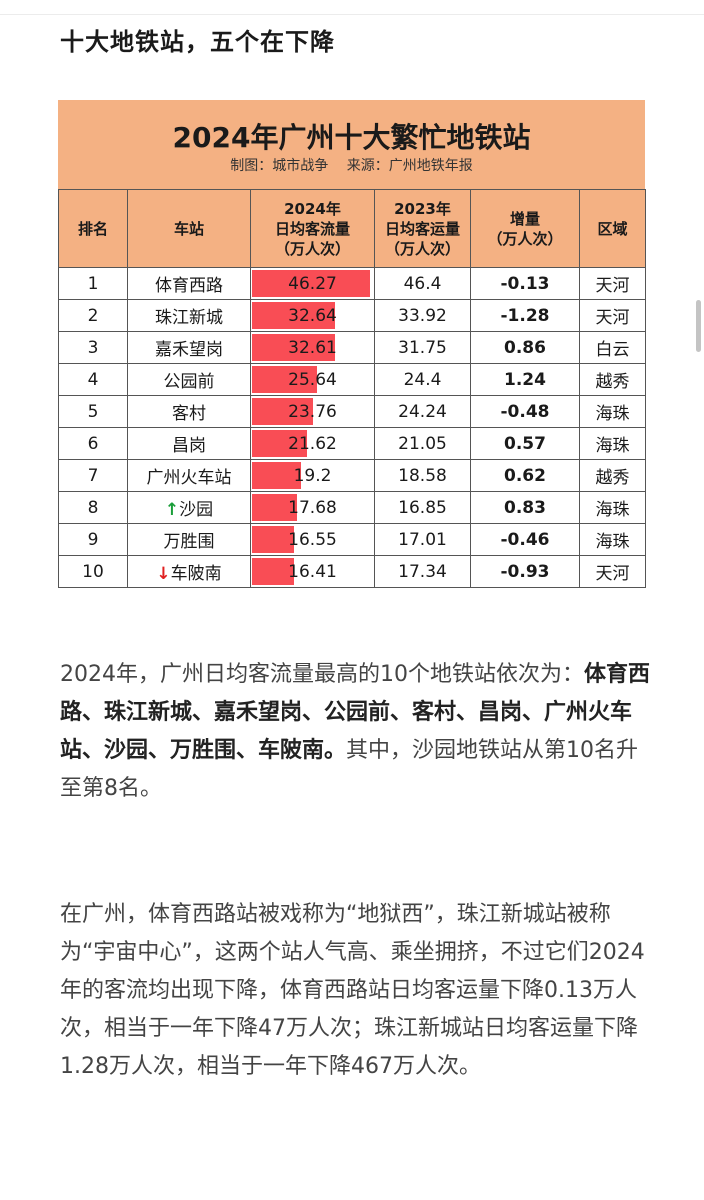 Image resolution: width=704 pixels, height=1200 pixels. Describe the element at coordinates (93, 507) in the screenshot. I see `rank-cell: 8` at that location.